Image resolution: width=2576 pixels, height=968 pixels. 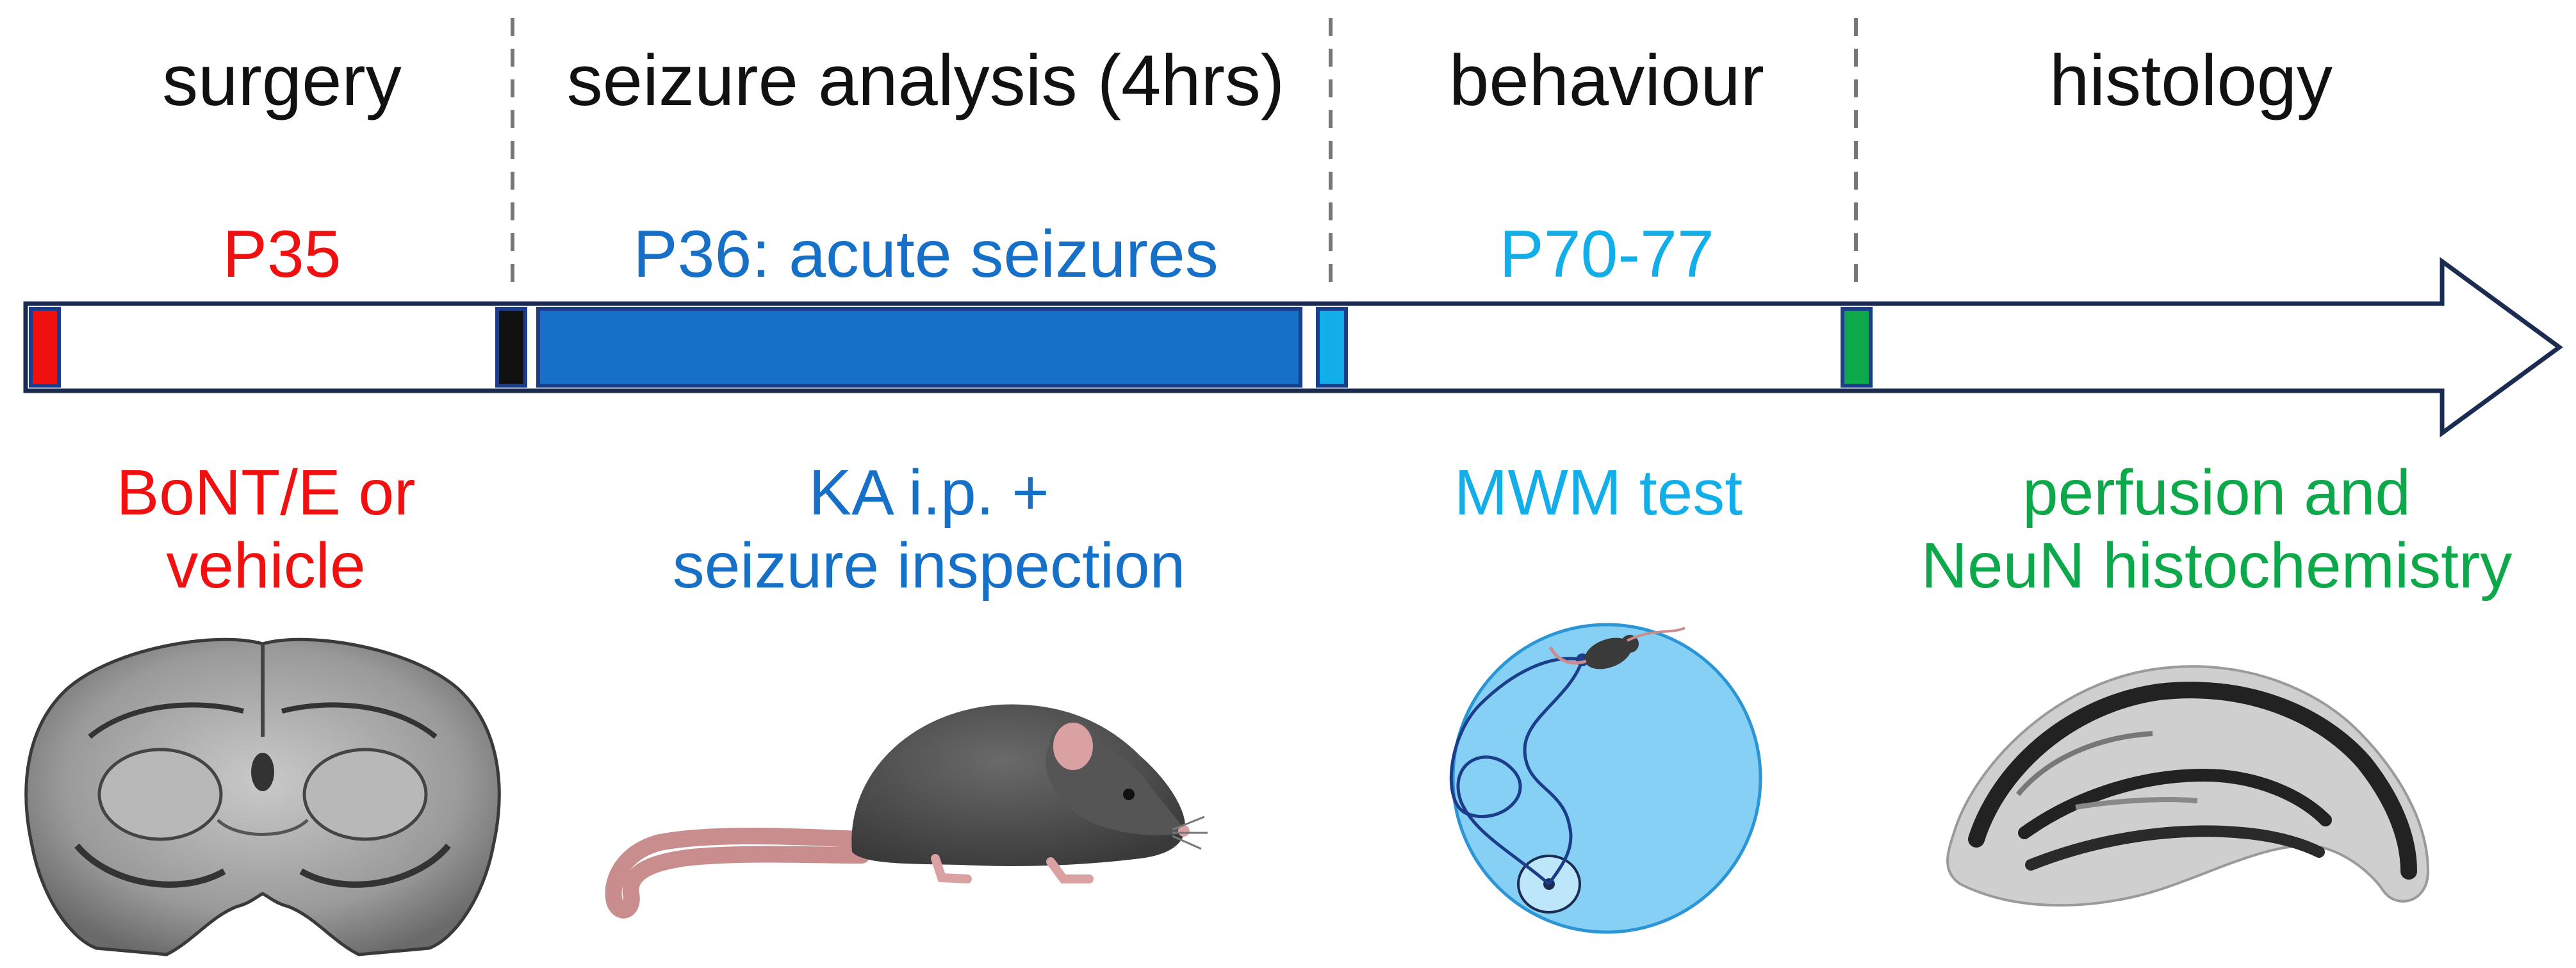 I want to click on bar-seizure-analysis, so click(x=919, y=347).